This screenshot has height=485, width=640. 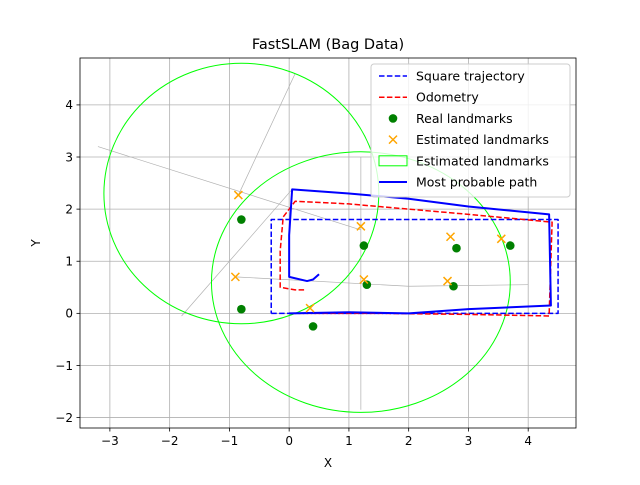 What do you see at coordinates (36, 243) in the screenshot?
I see `y-axis-title: Y` at bounding box center [36, 243].